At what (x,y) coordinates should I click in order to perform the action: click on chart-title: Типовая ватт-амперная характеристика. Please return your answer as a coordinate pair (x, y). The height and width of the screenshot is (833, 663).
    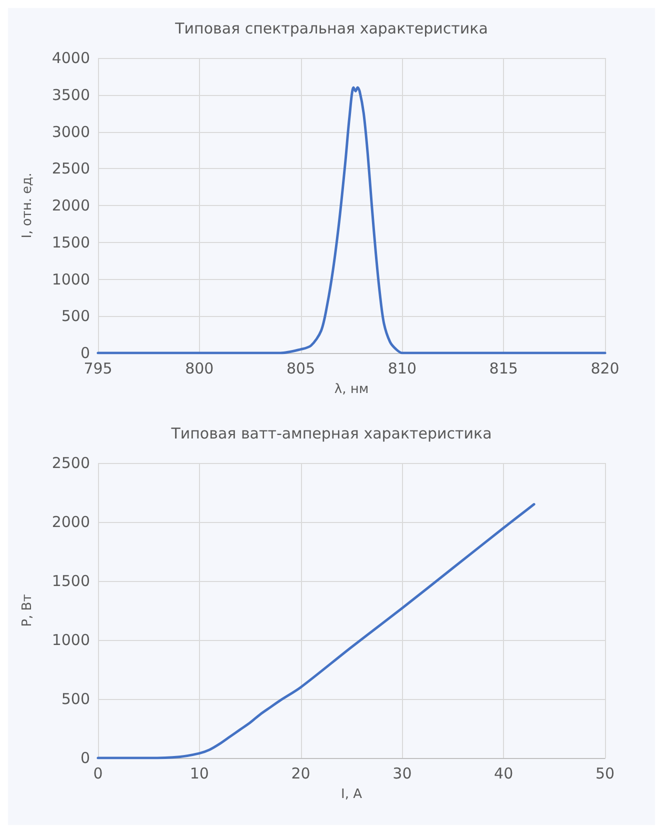
    Looking at the image, I should click on (331, 433).